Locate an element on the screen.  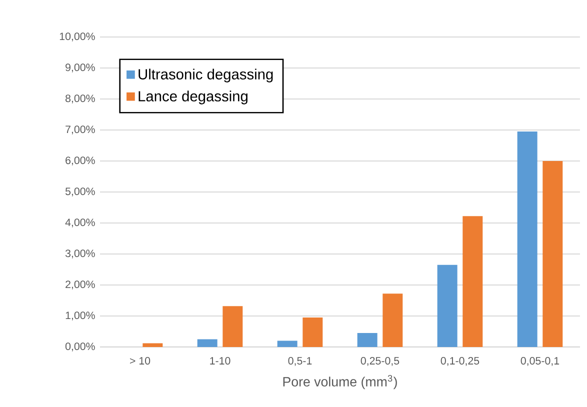
y-tick-label: 4,00% is located at coordinates (80, 223).